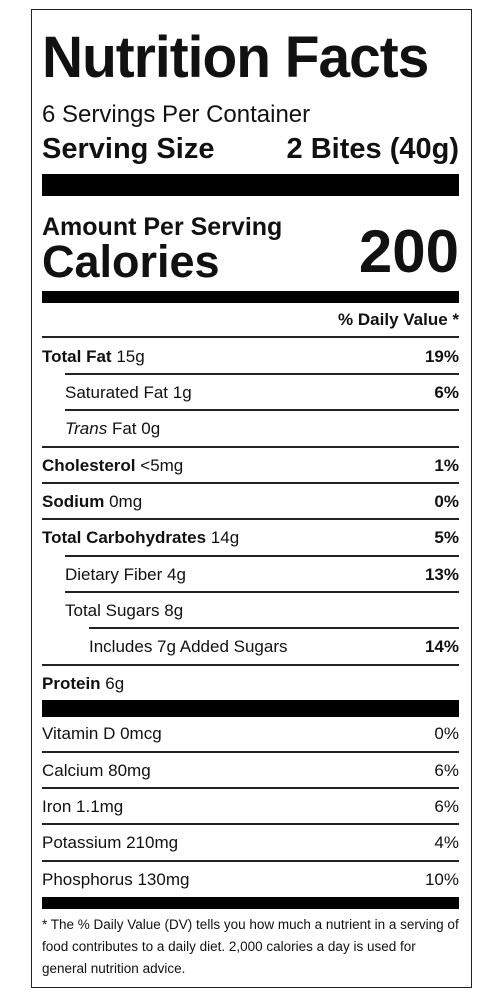  What do you see at coordinates (446, 501) in the screenshot?
I see `nutrient-dv: 0%` at bounding box center [446, 501].